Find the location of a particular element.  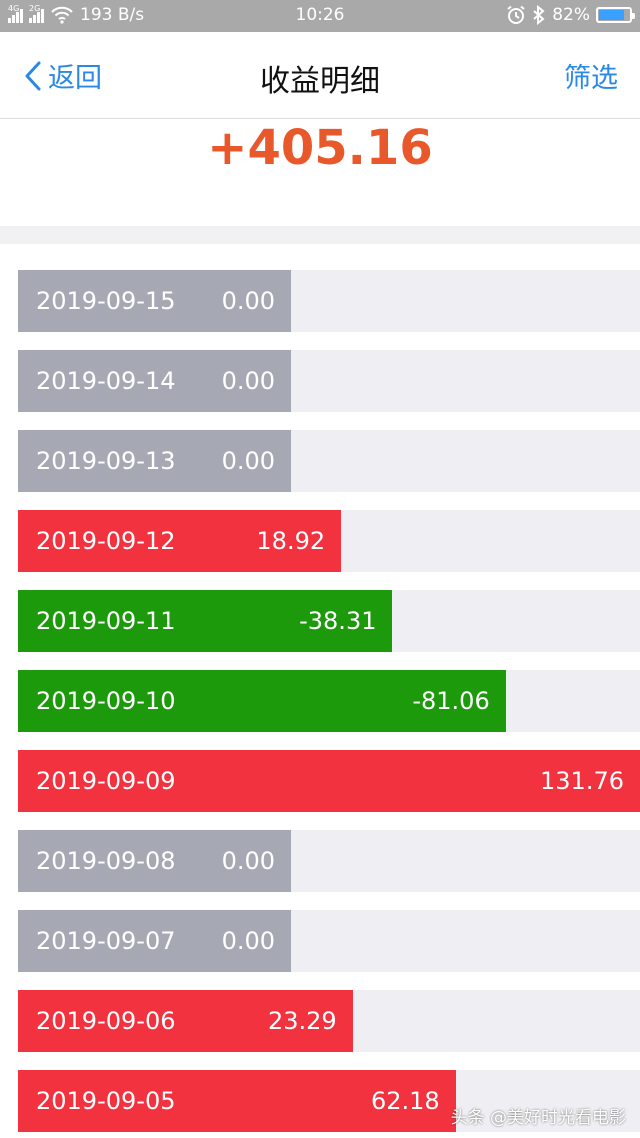

status-left: 4G 2G 193 B/s is located at coordinates (76, 14).